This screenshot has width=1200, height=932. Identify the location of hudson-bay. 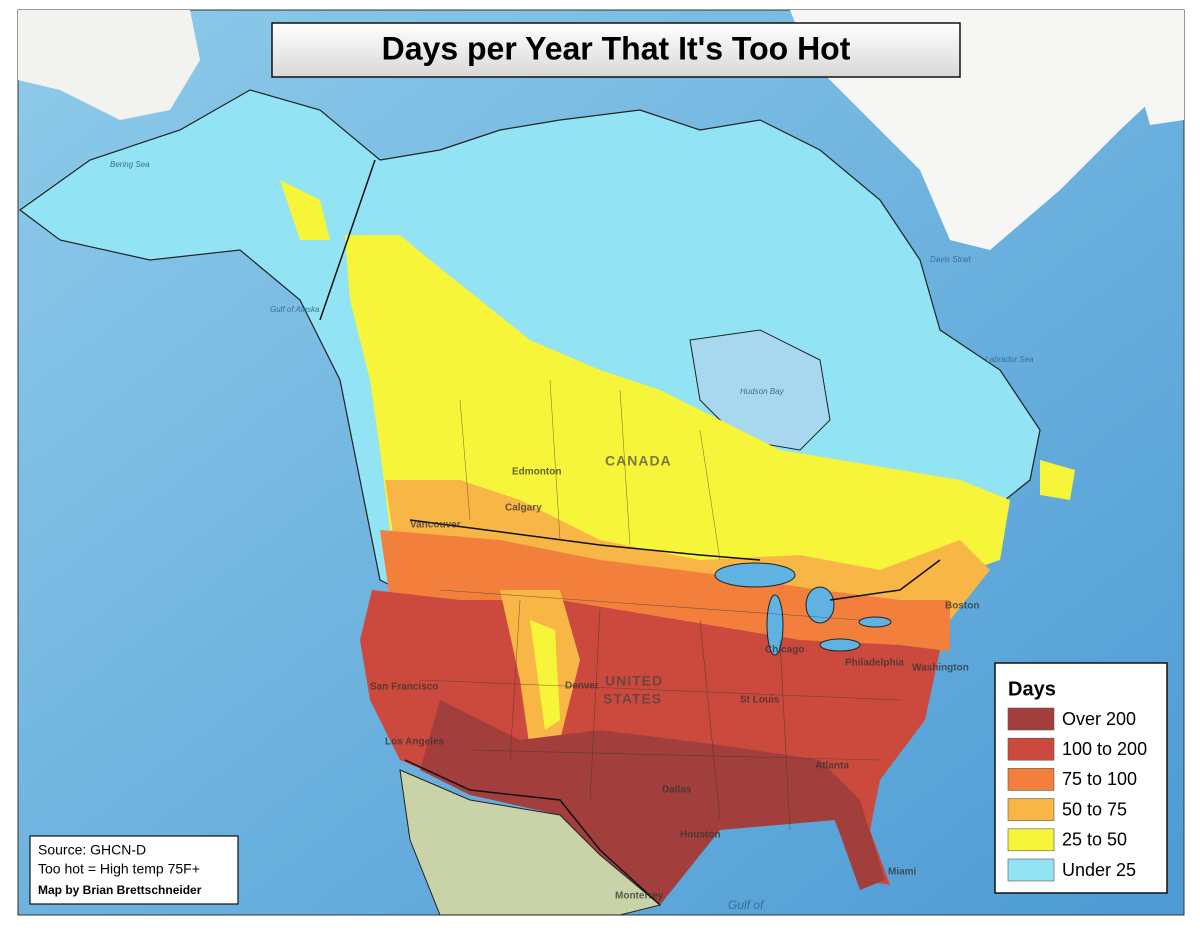
(760, 390).